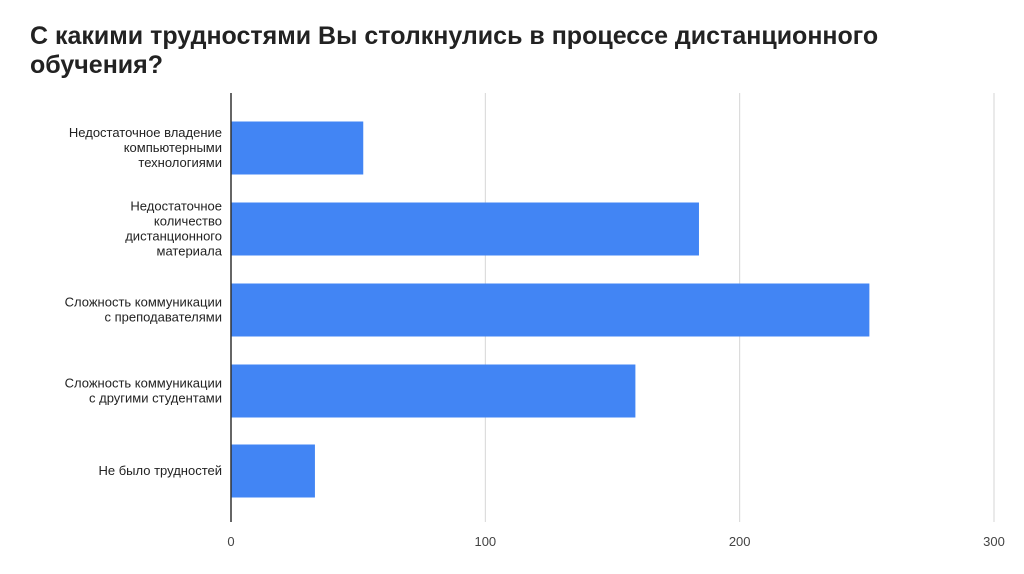  What do you see at coordinates (188, 221) in the screenshot?
I see `category-label-2-line-2: количество` at bounding box center [188, 221].